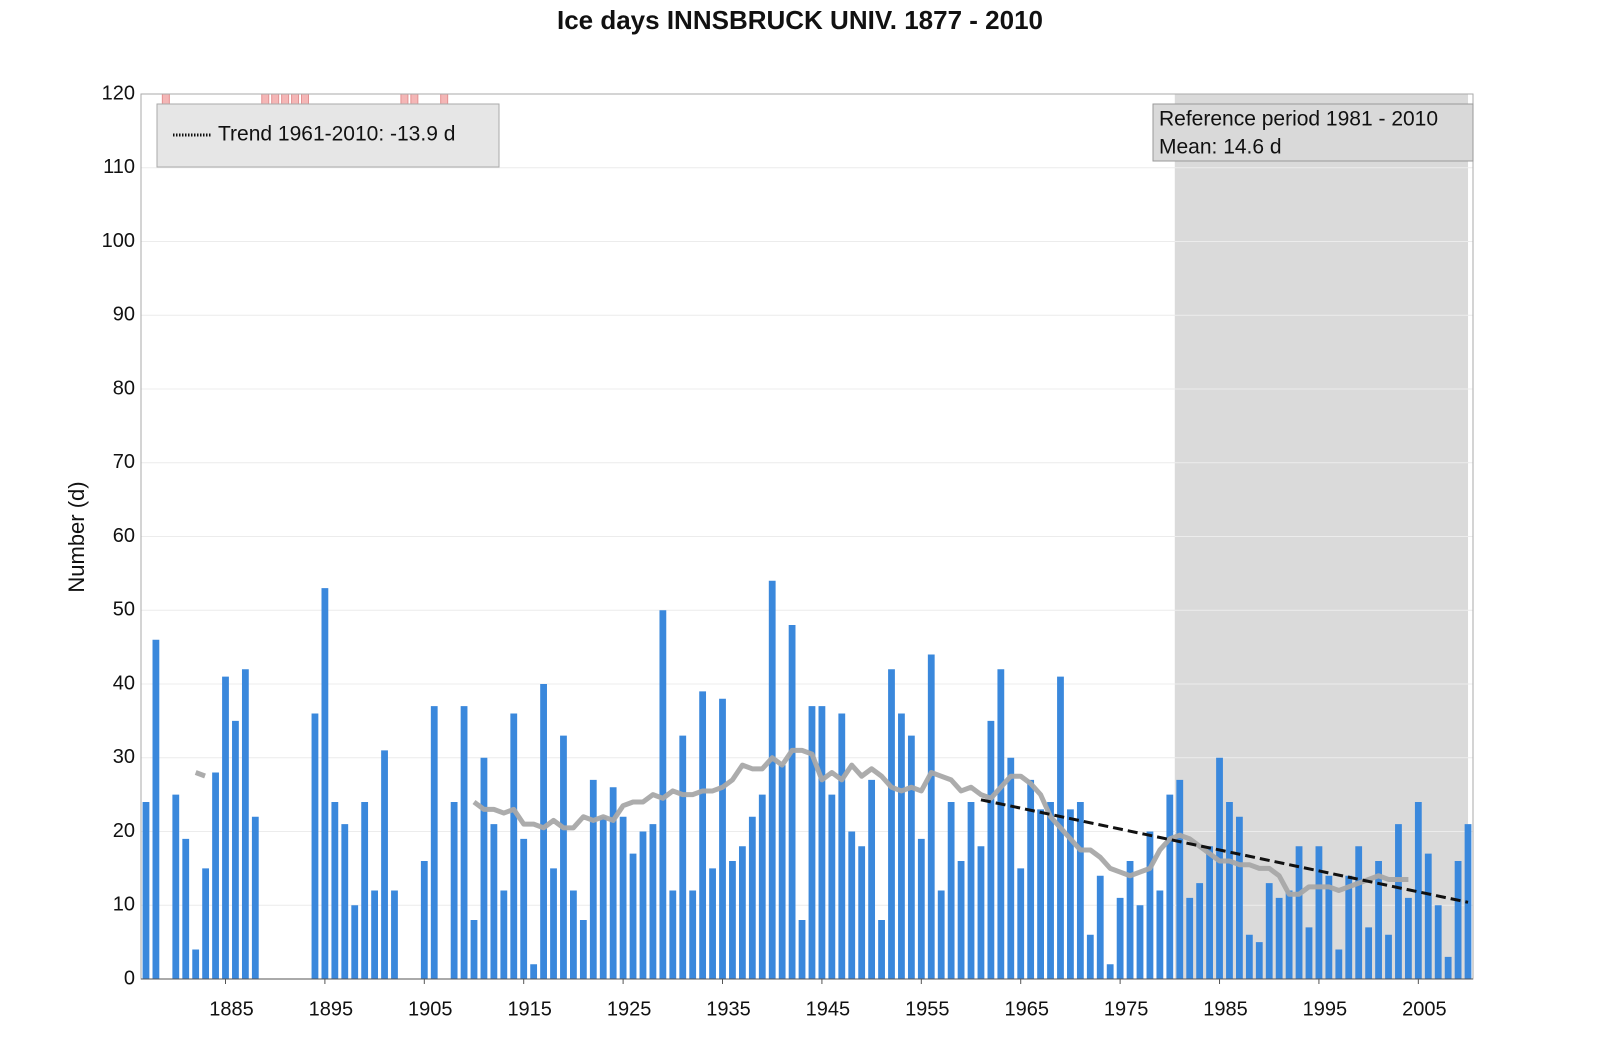 The width and height of the screenshot is (1600, 1063). Describe the element at coordinates (129, 978) in the screenshot. I see `y-tick-label: 0` at that location.